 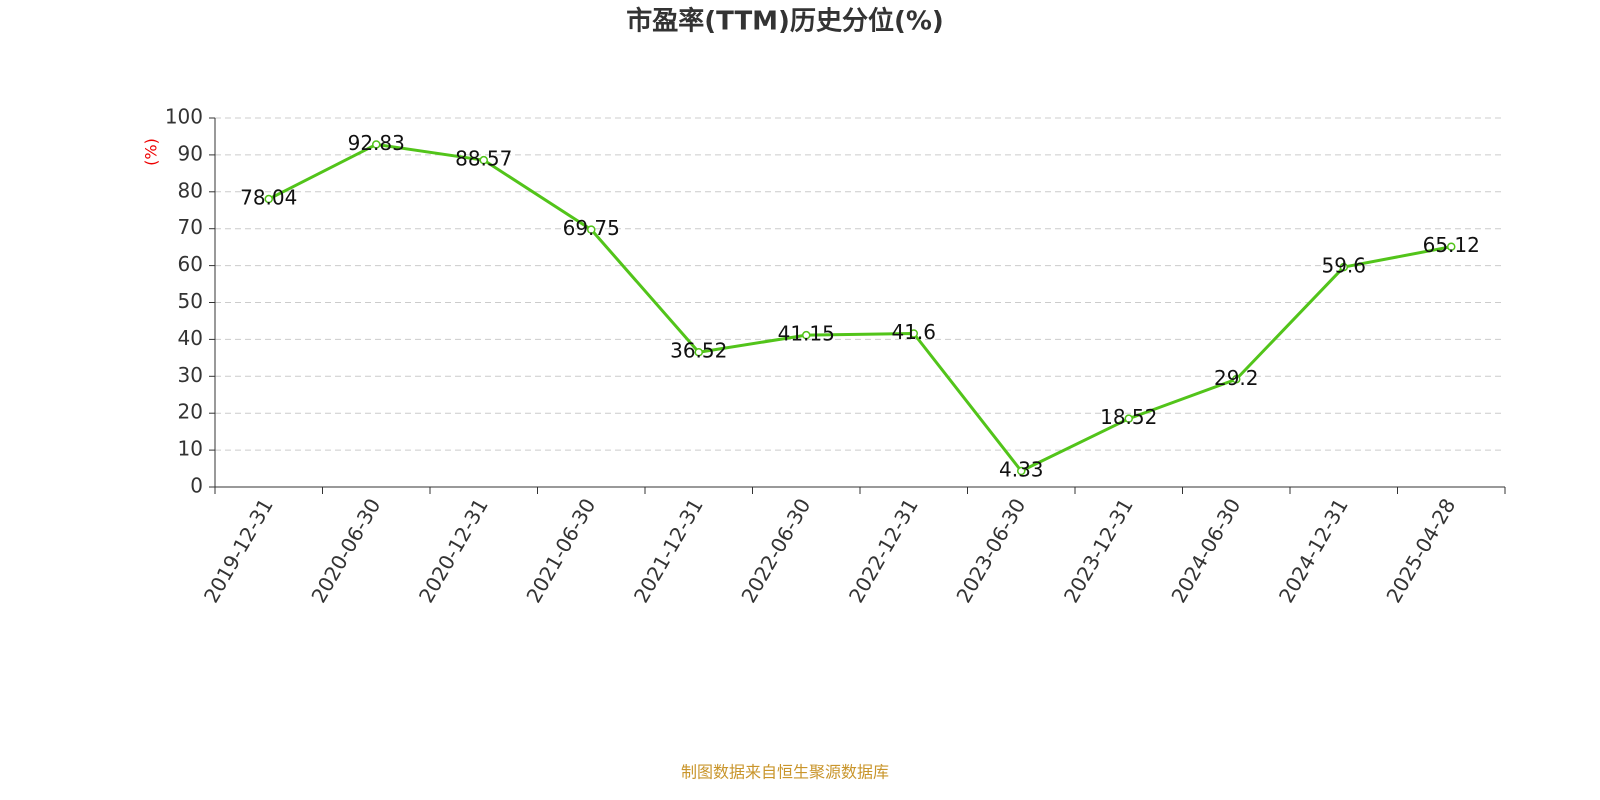 What do you see at coordinates (190, 412) in the screenshot?
I see `y-tick-label: 20` at bounding box center [190, 412].